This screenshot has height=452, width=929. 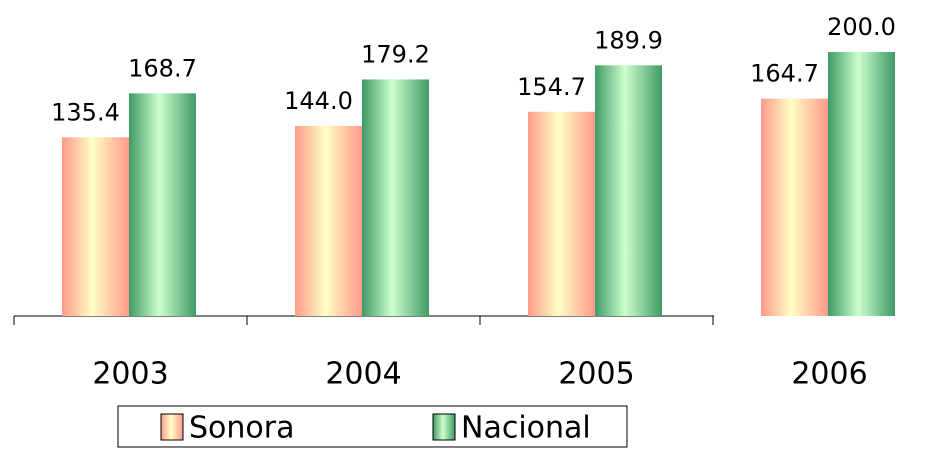 I want to click on x-tick-label: 2003, so click(x=130, y=374).